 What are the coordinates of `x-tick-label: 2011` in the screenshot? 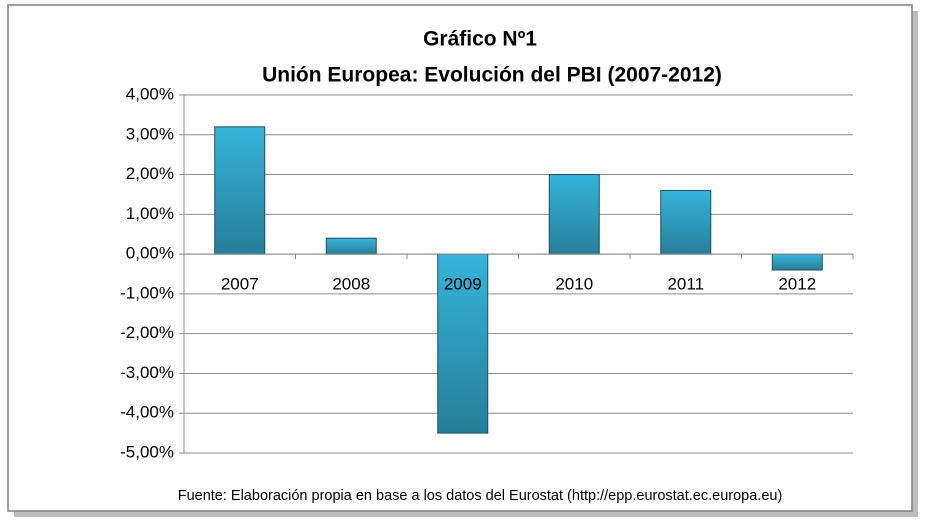 It's located at (685, 284).